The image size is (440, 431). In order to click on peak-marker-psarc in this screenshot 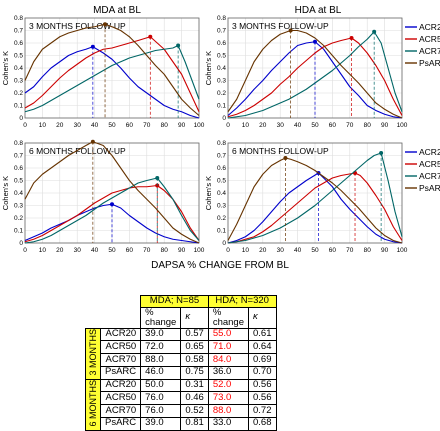, I will do `click(290, 30)`.